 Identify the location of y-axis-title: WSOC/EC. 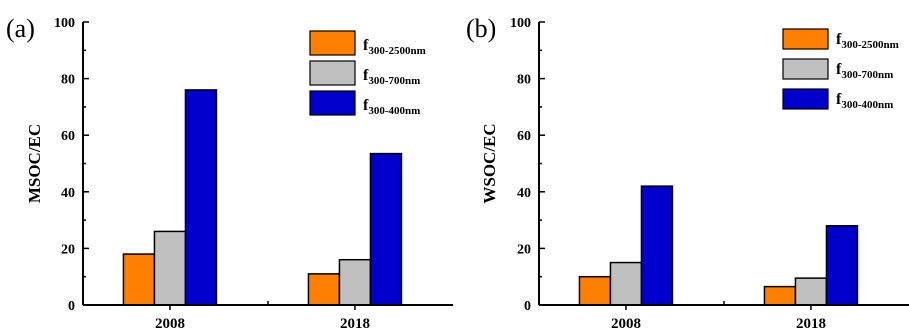
(489, 163).